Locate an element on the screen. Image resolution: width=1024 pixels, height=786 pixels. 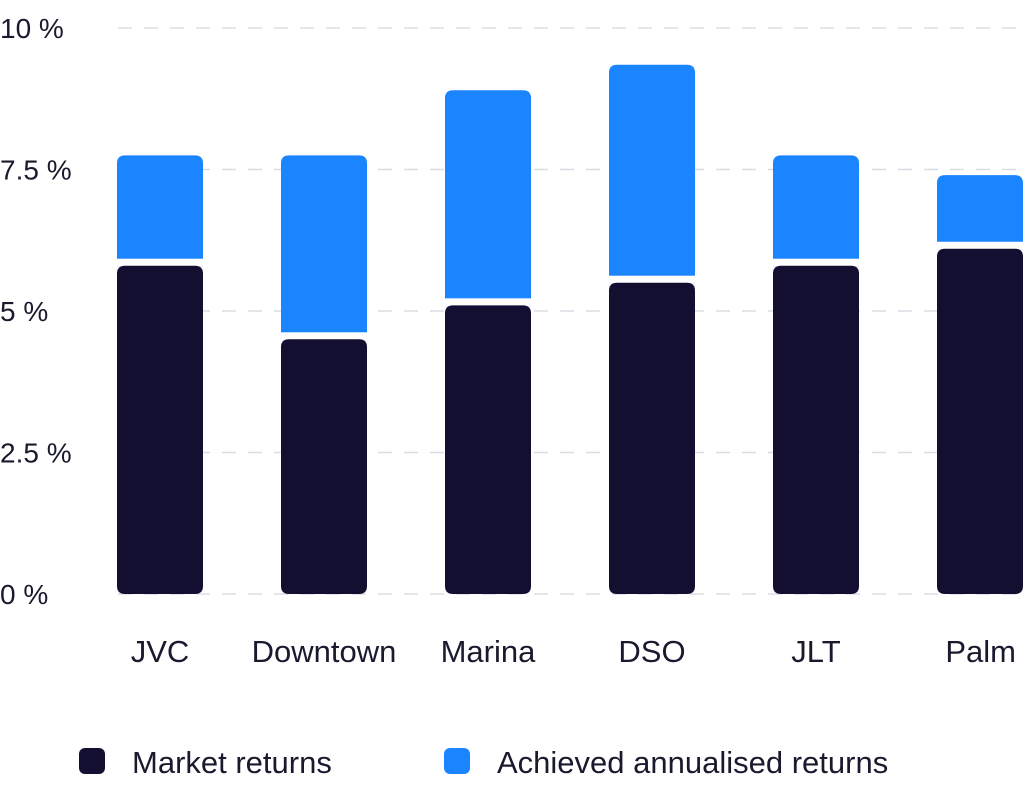
bar-market-marina is located at coordinates (488, 449).